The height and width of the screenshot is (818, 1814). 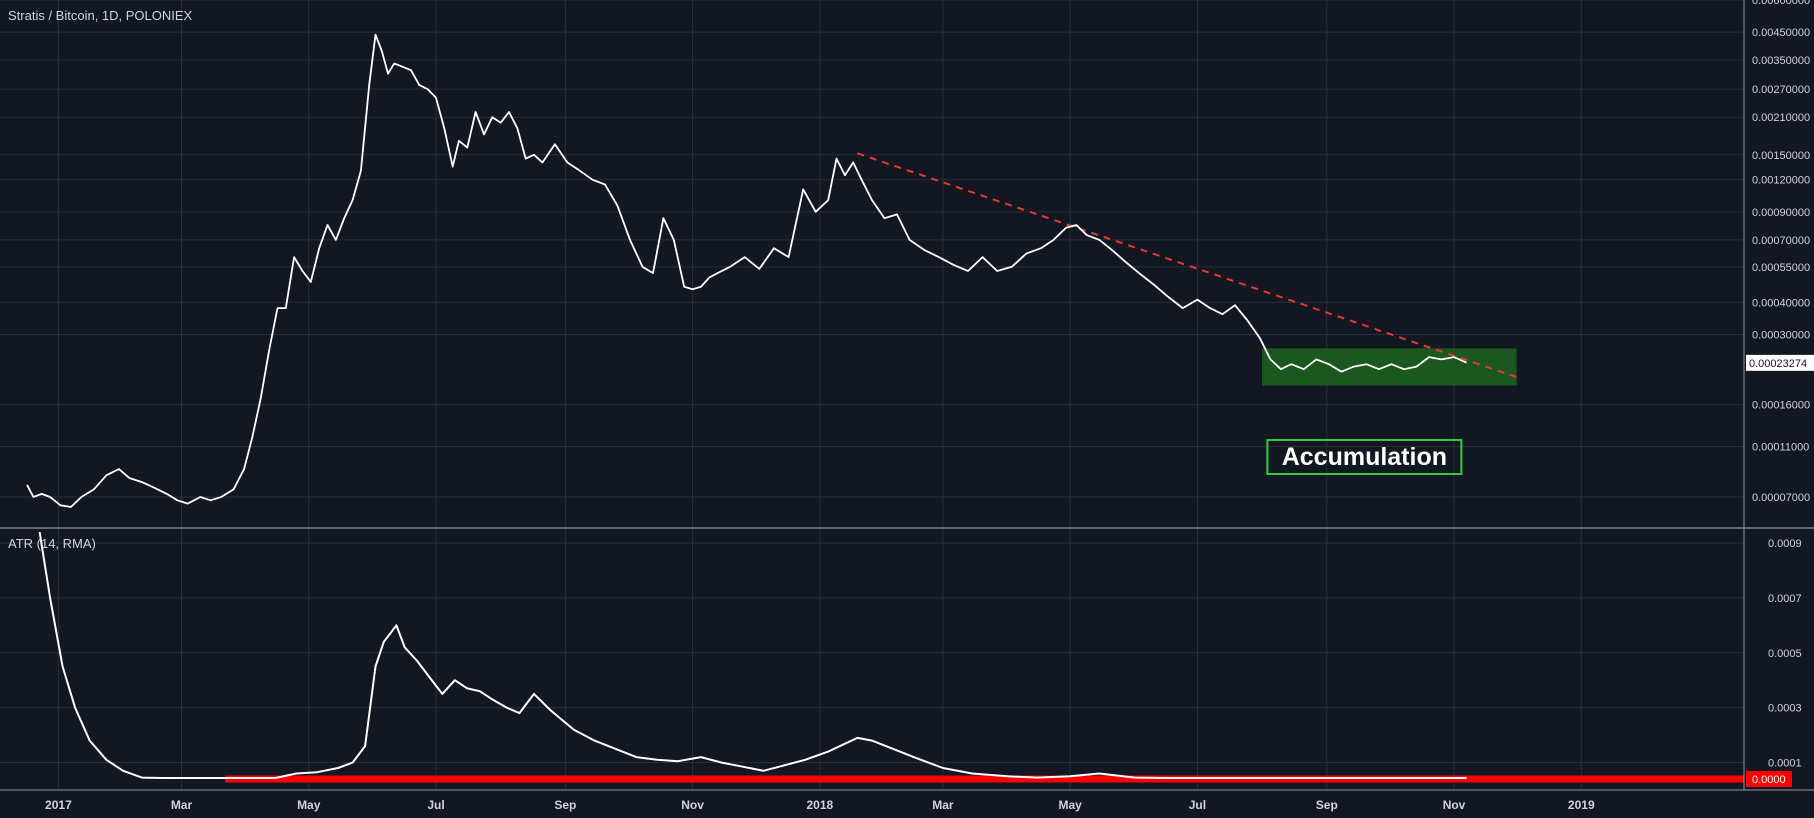 I want to click on atr-last-label: 0.0000, so click(x=1769, y=780).